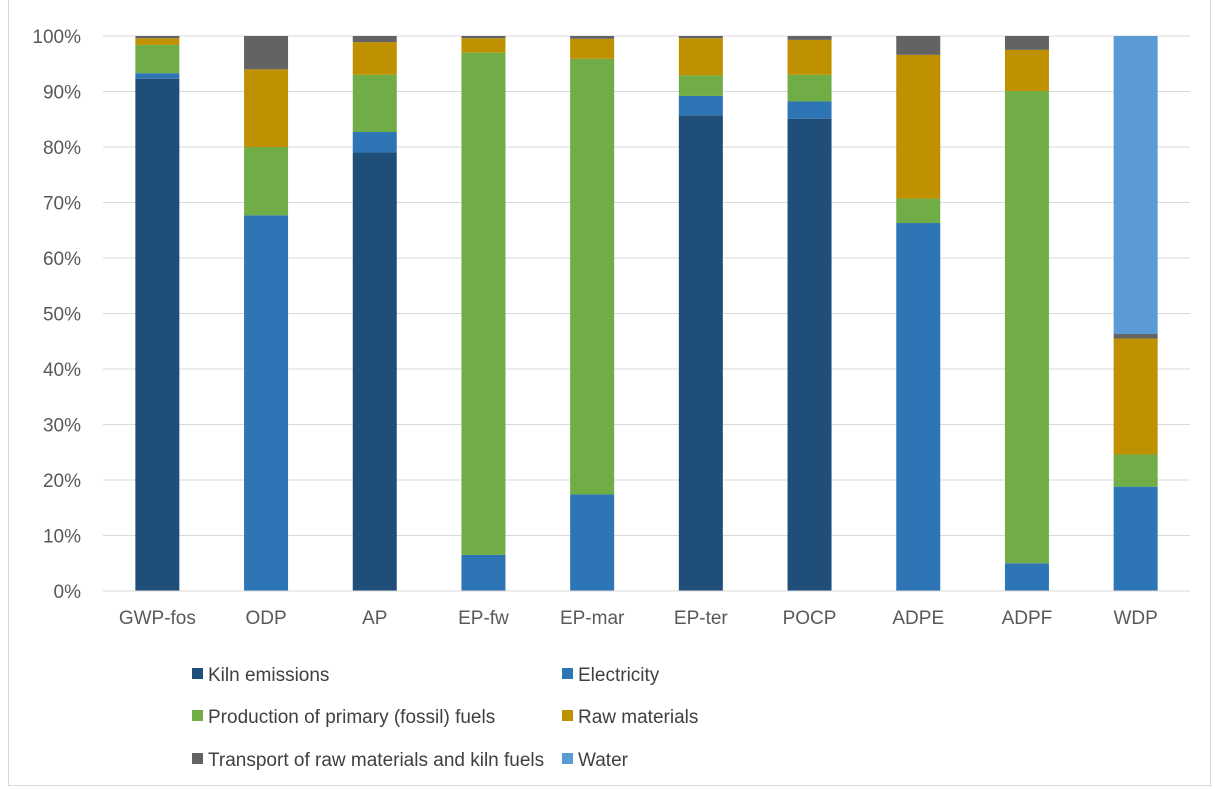 This screenshot has width=1215, height=789. I want to click on x-tick-label: ODP, so click(265, 618).